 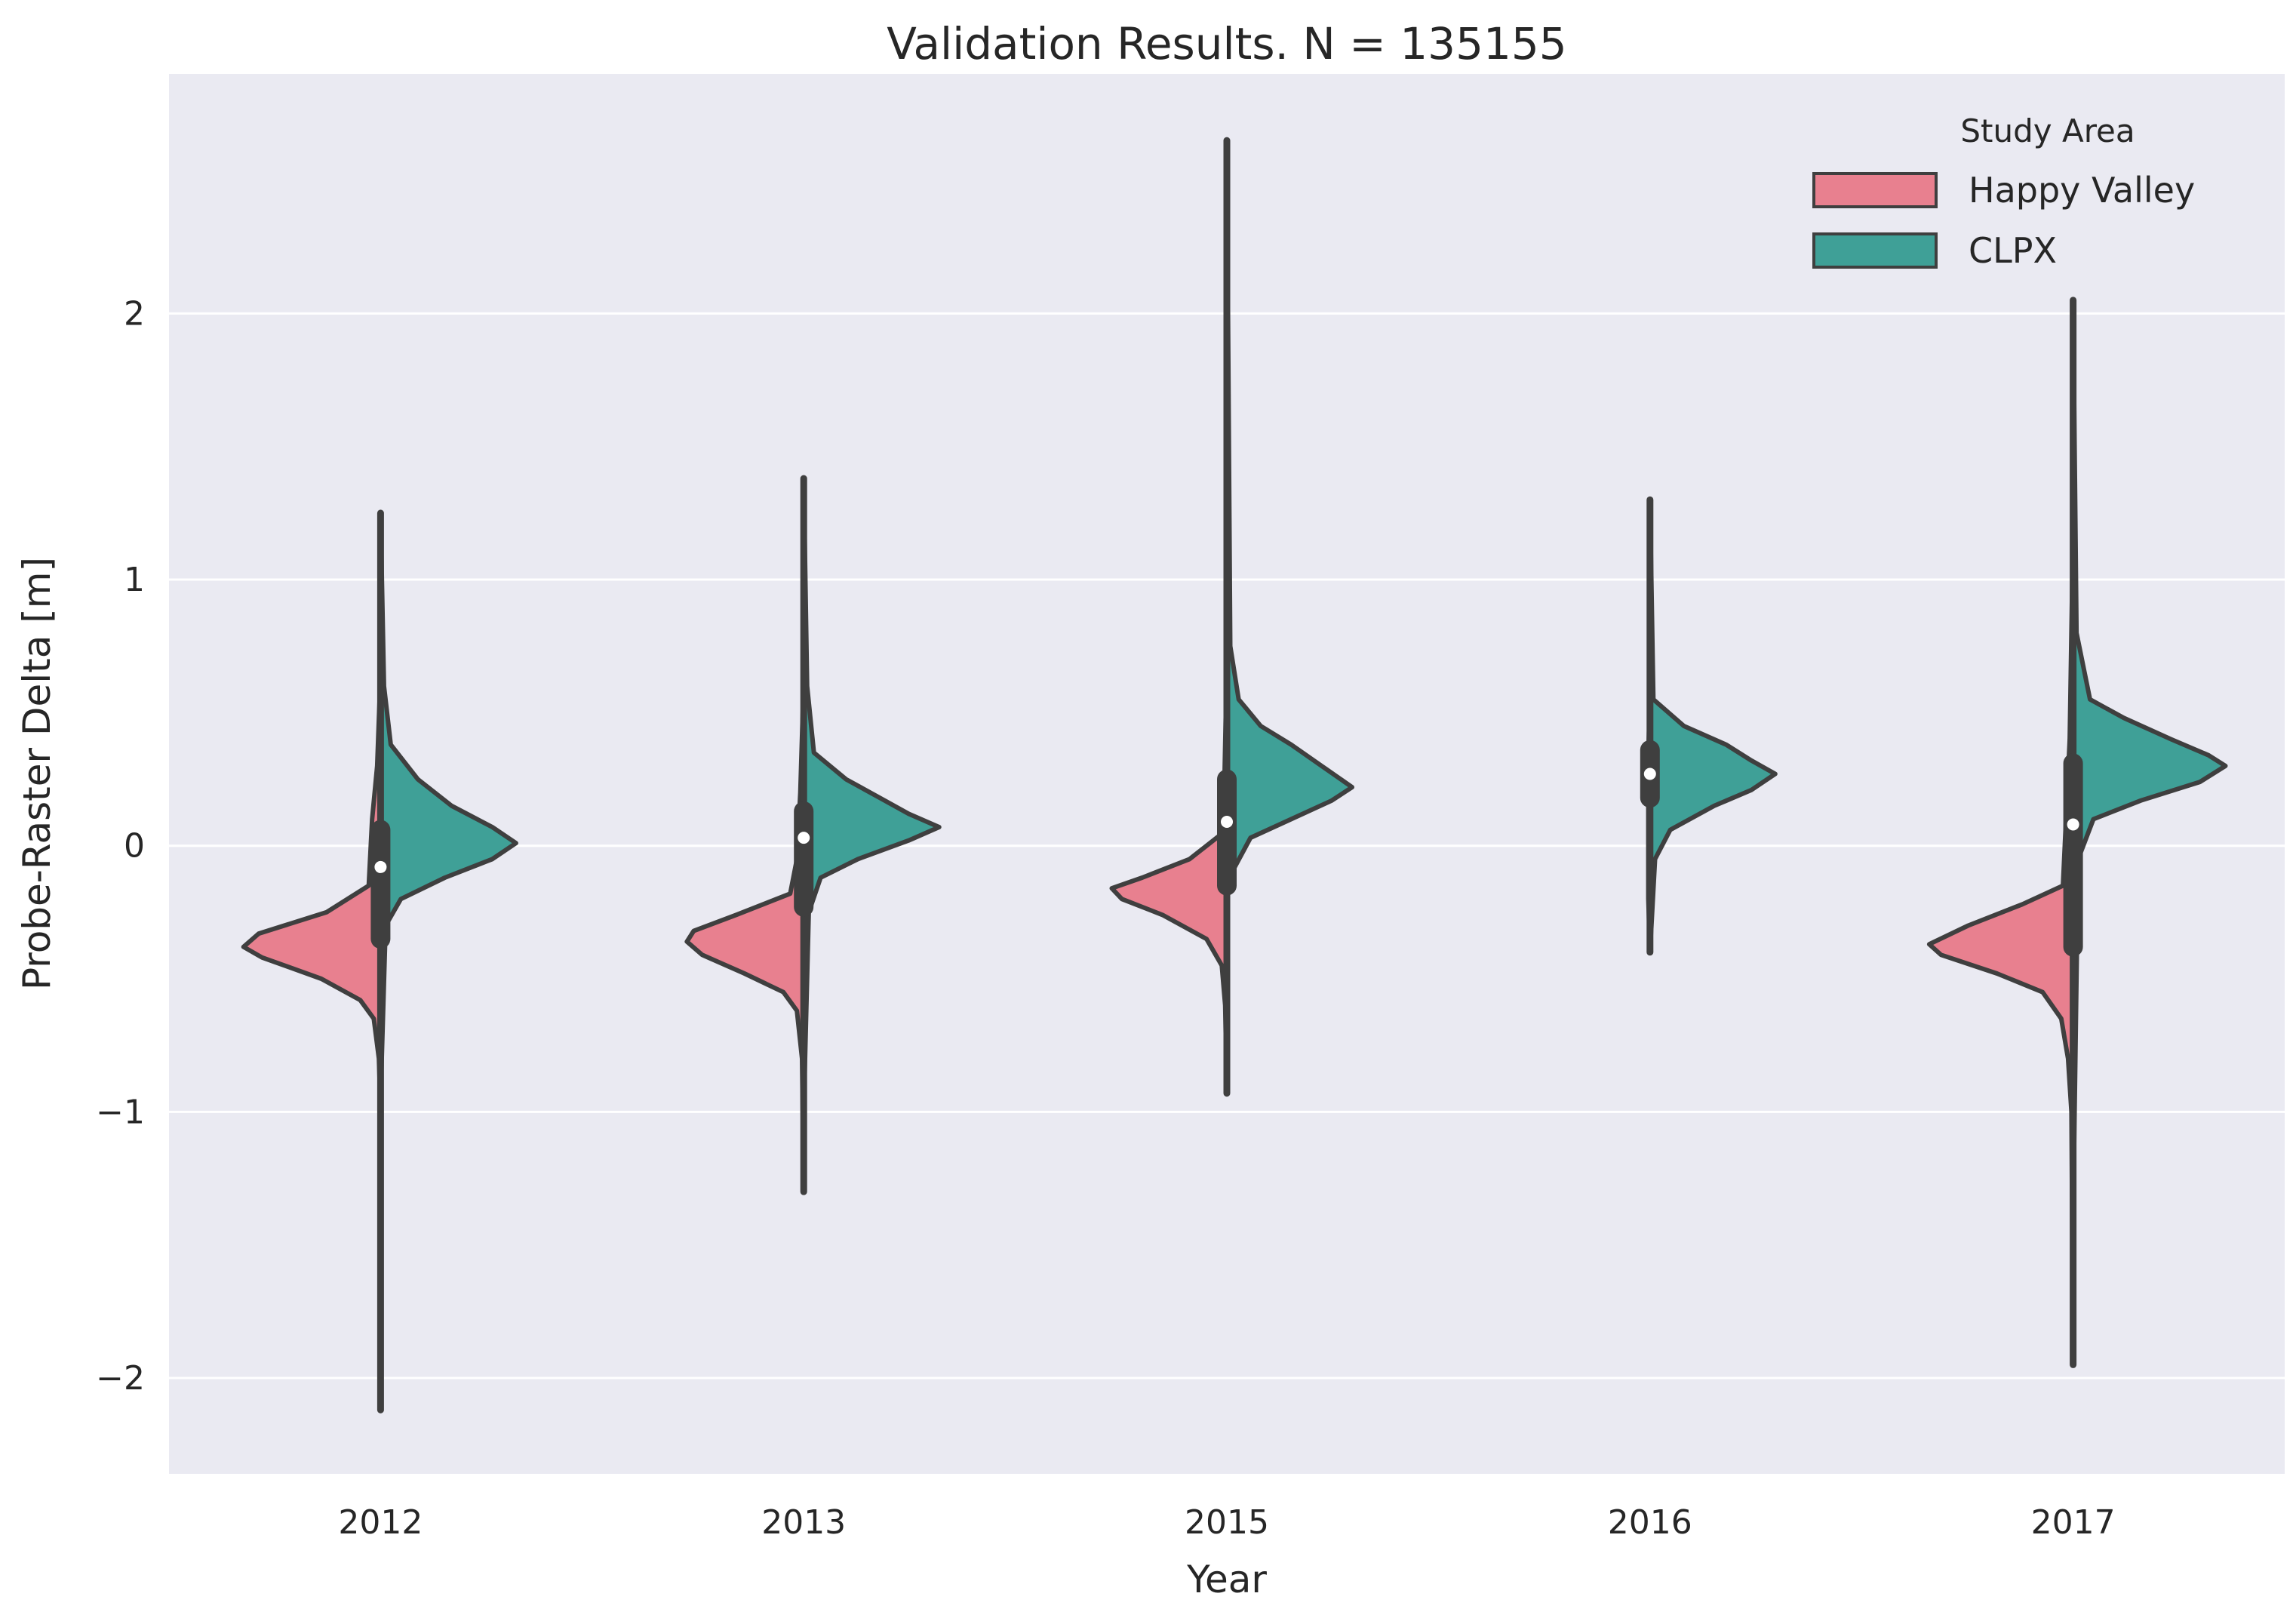 I want to click on chart-title: Validation Results. N = 135155, so click(x=1226, y=43).